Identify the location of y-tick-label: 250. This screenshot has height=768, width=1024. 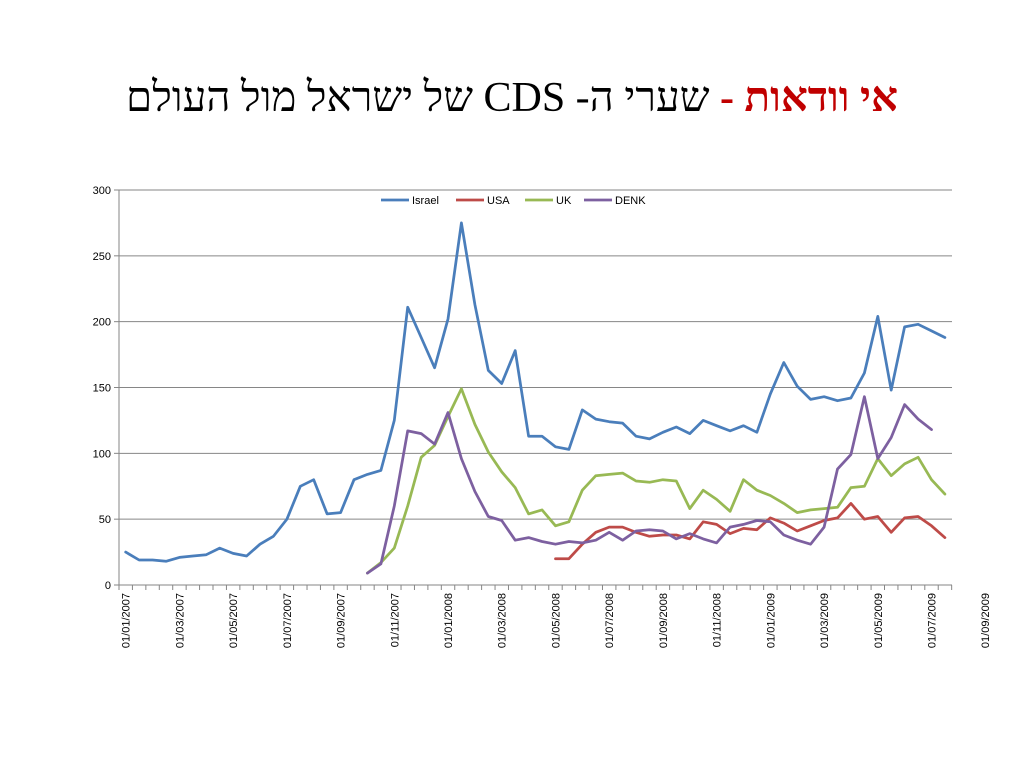
(102, 257).